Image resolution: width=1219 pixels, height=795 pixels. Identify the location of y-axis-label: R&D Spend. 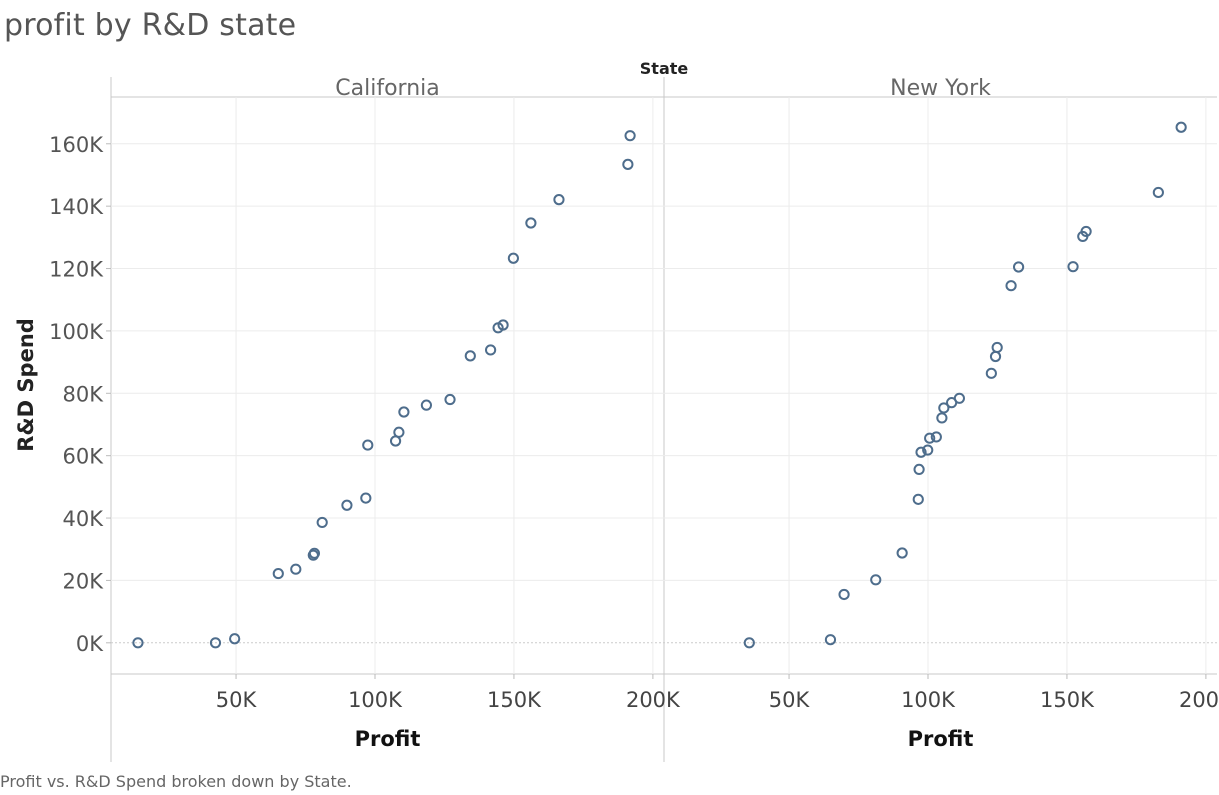
(26, 385).